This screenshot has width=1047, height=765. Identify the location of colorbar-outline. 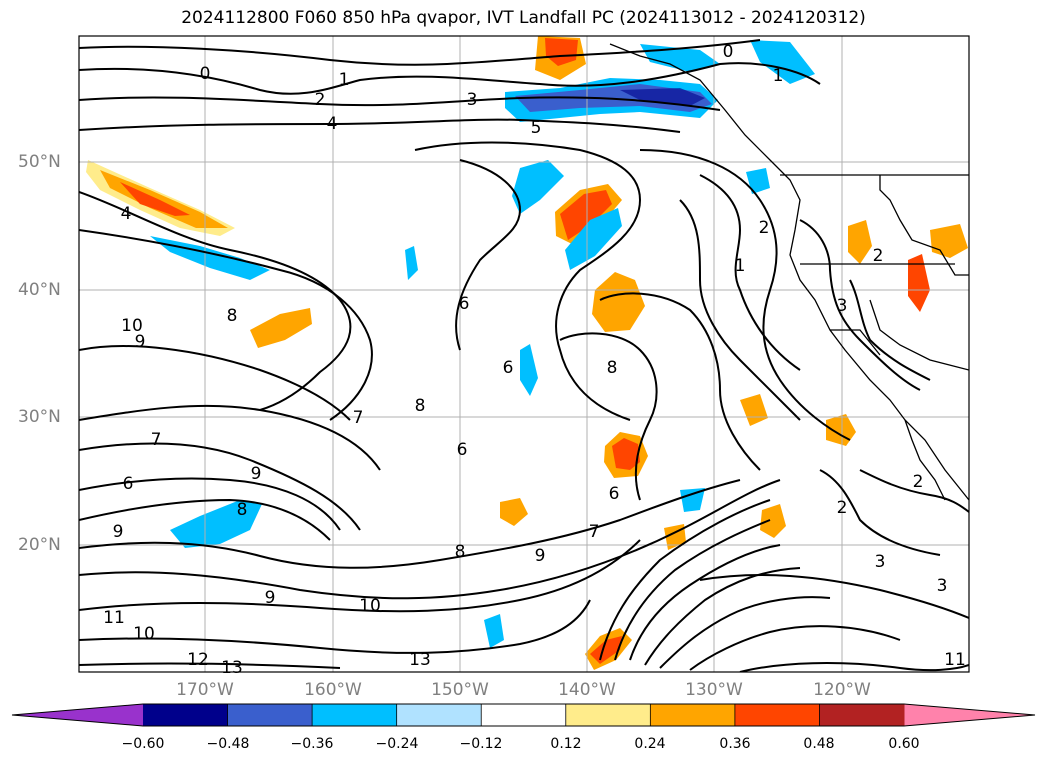
(523, 715).